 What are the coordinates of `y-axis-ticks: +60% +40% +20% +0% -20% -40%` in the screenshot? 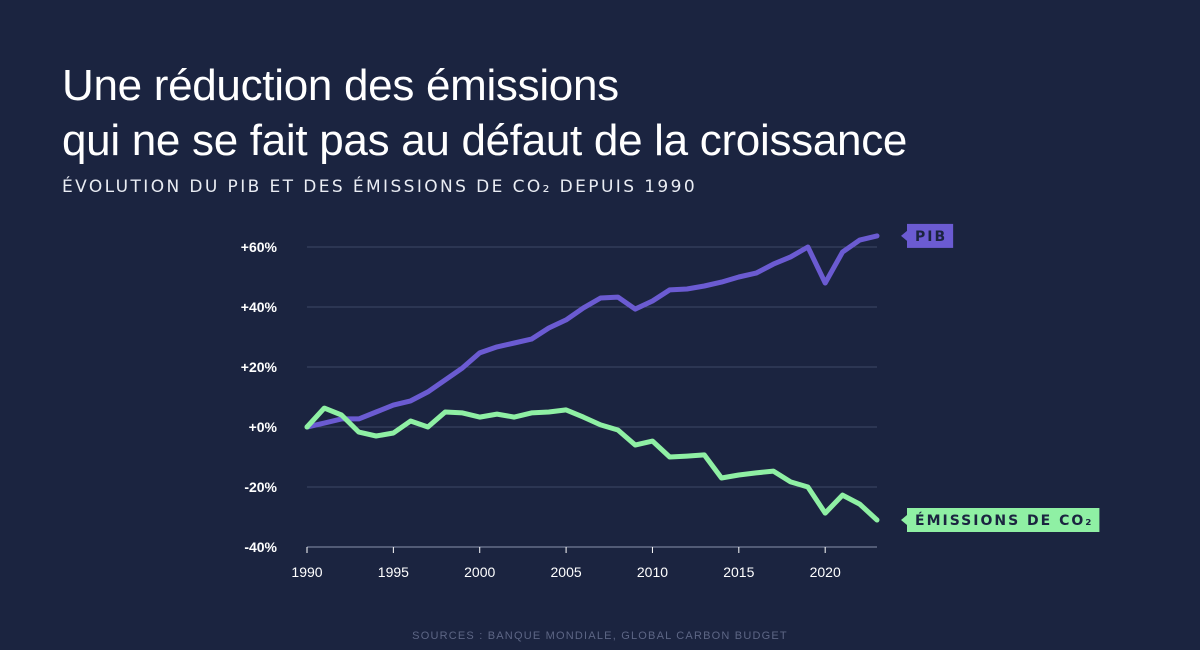 It's located at (259, 397).